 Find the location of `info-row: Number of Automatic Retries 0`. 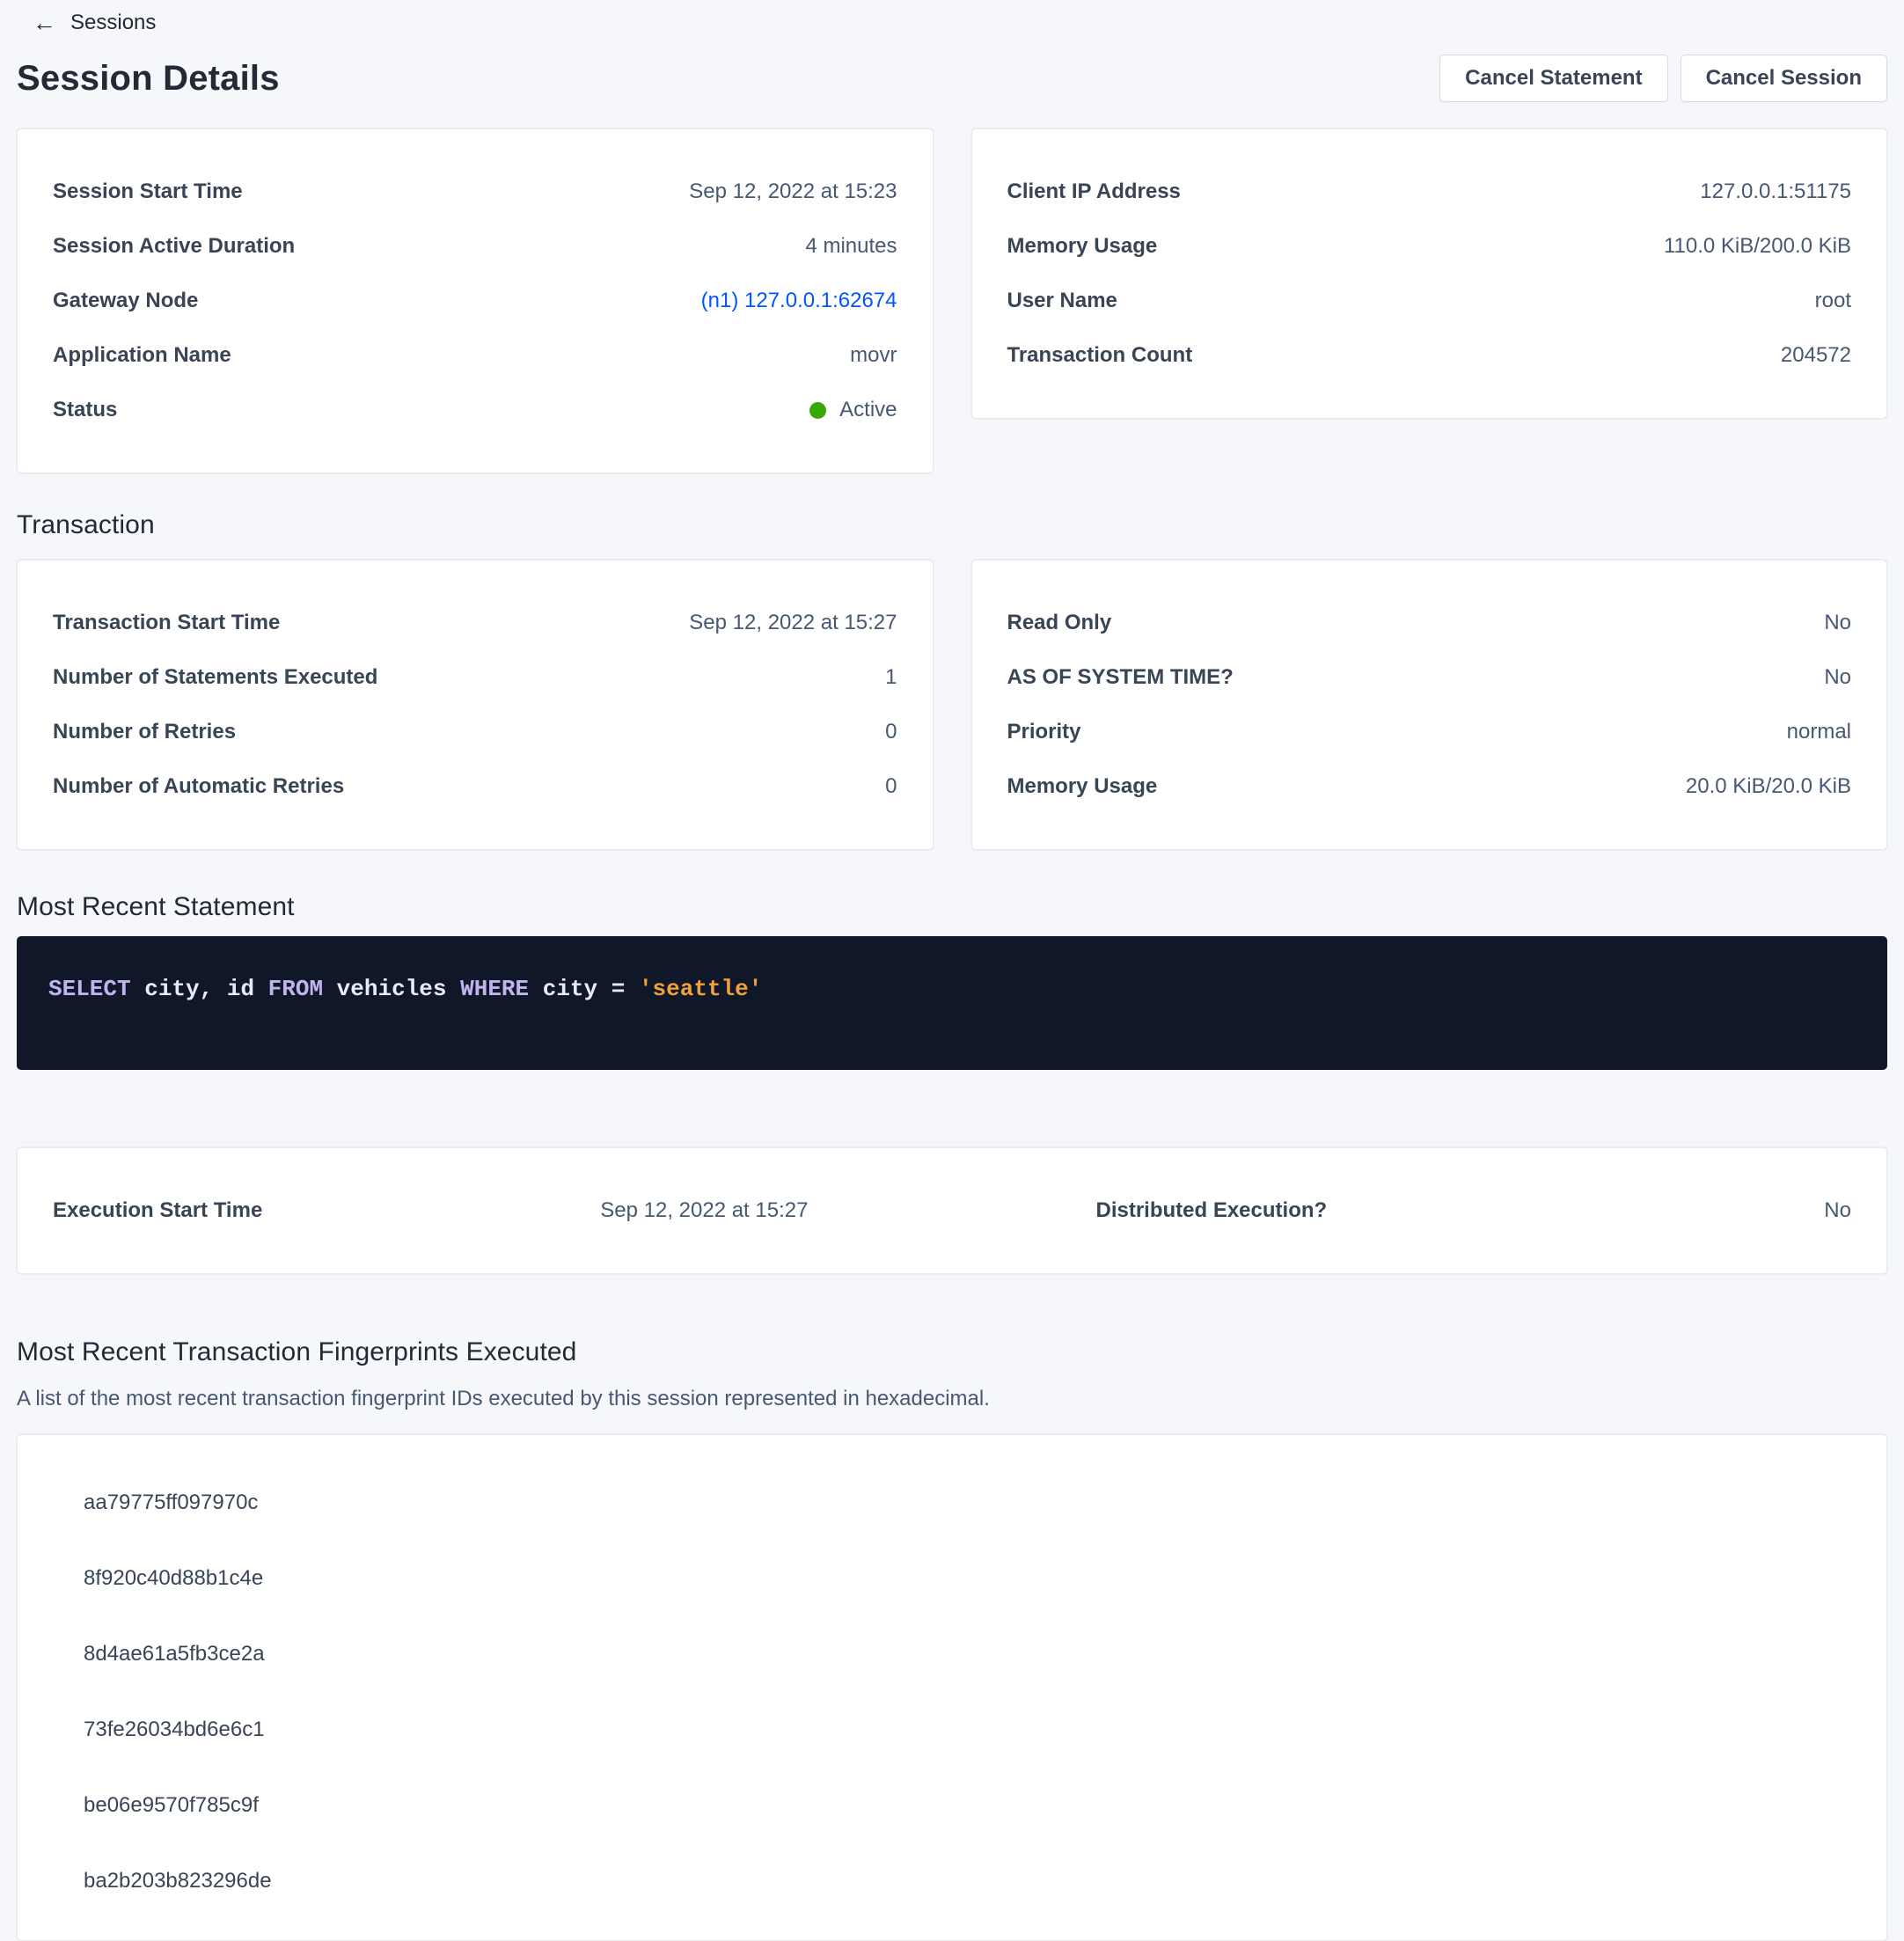

info-row: Number of Automatic Retries 0 is located at coordinates (475, 787).